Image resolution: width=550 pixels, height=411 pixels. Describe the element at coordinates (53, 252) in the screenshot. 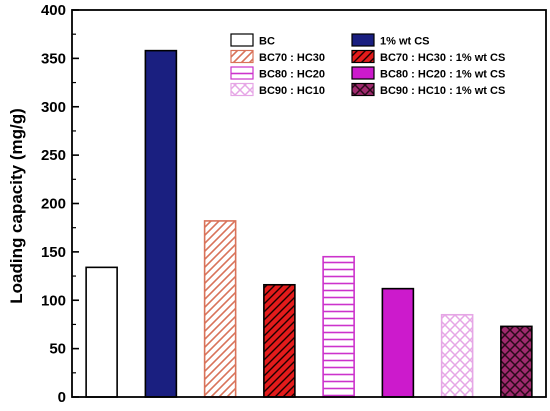

I see `y-tick-label: 150` at that location.